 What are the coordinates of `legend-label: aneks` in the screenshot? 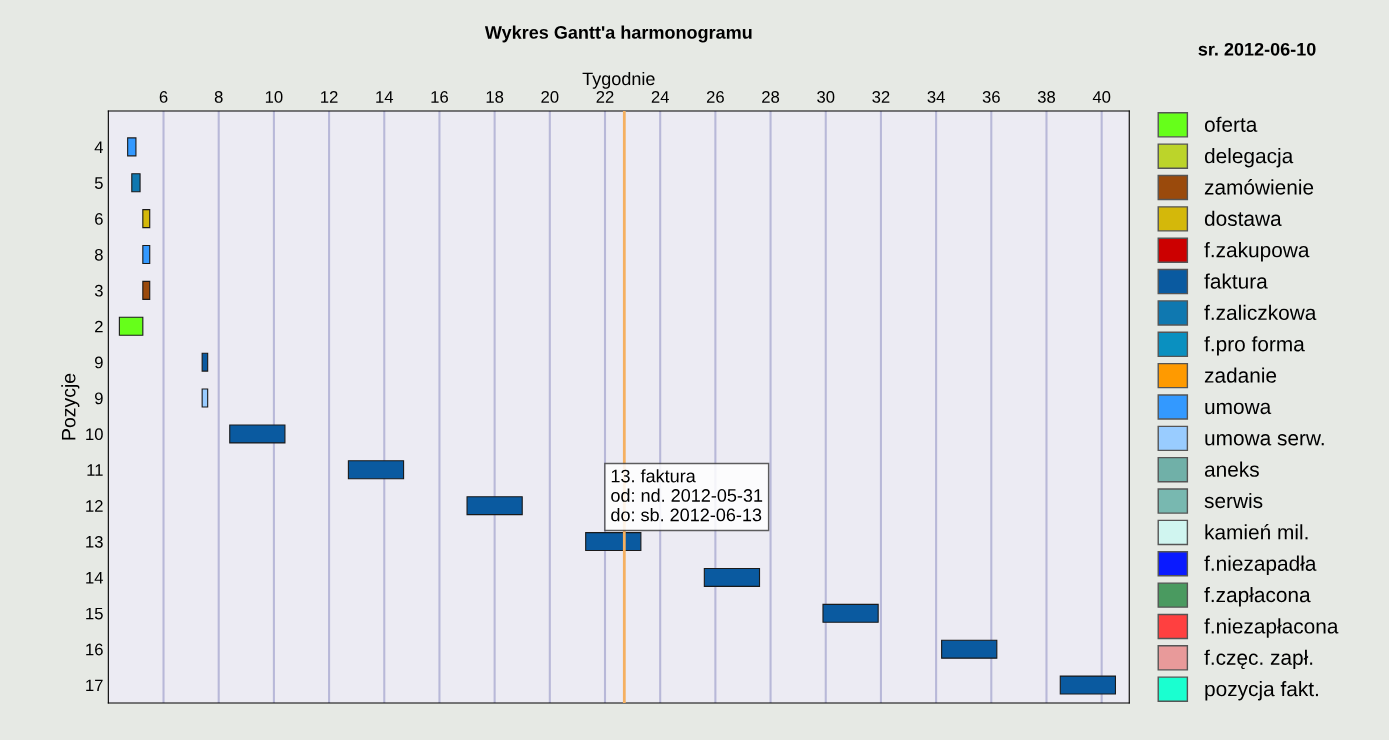 It's located at (1231, 469).